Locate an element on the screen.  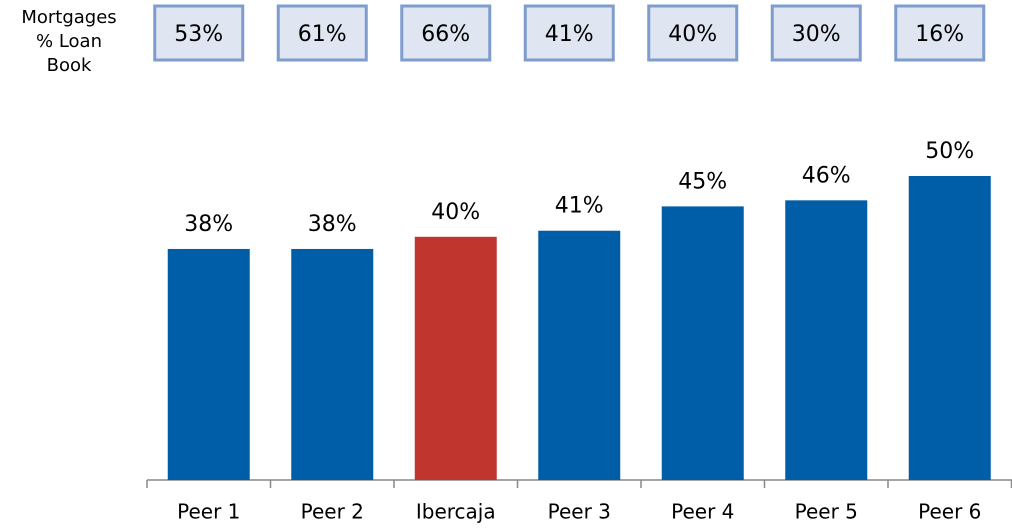
data-label: 41% is located at coordinates (579, 206).